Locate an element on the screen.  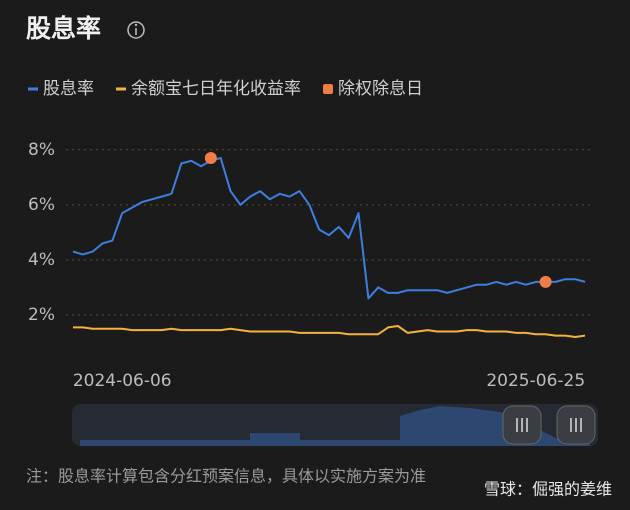
x-tick-label: 2025-06-25 is located at coordinates (535, 381).